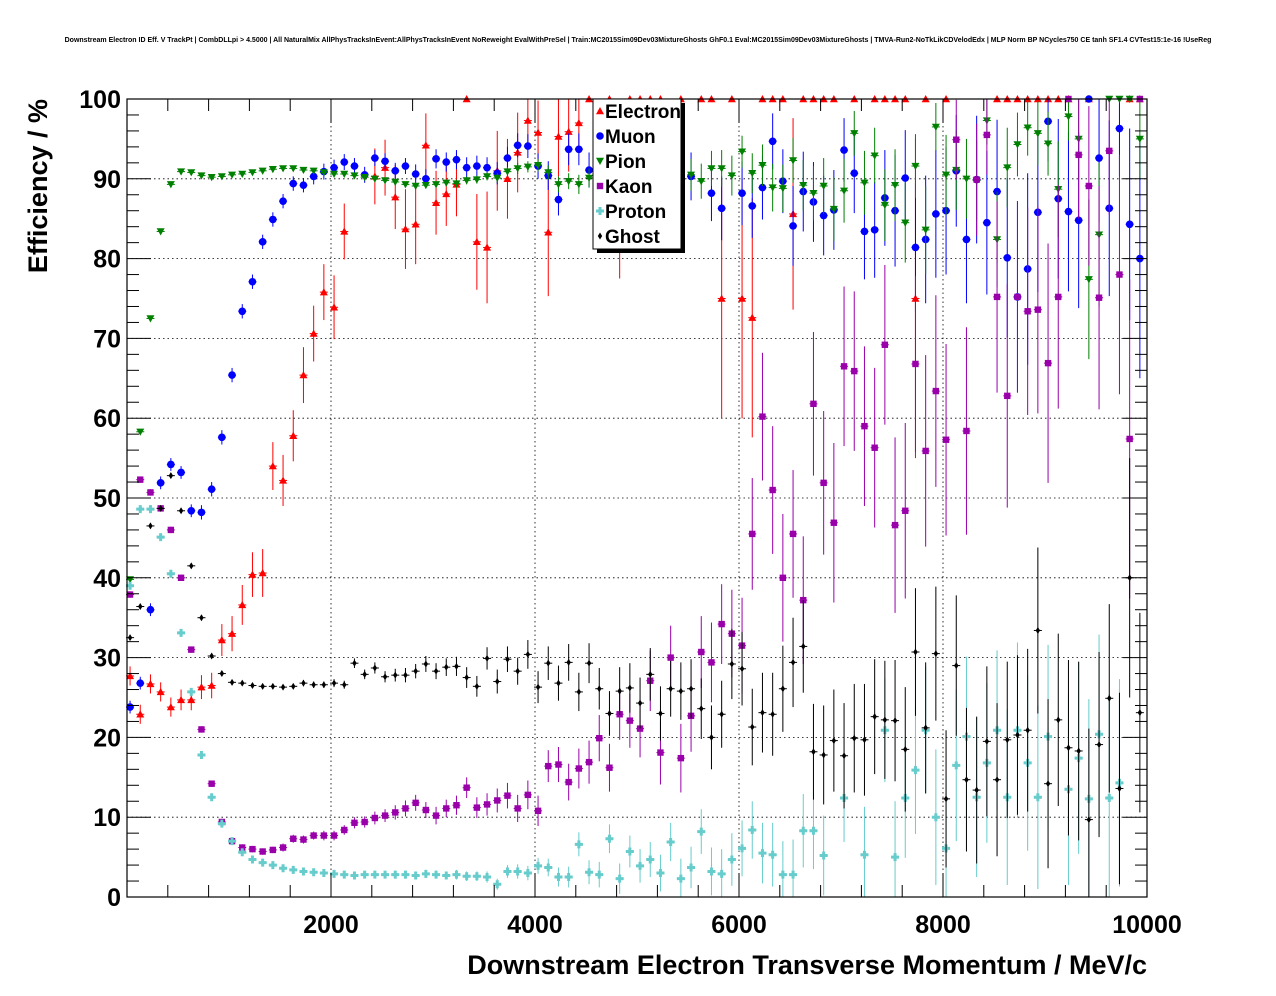 Image resolution: width=1276 pixels, height=996 pixels. What do you see at coordinates (107, 659) in the screenshot?
I see `y-tick-label: 30` at bounding box center [107, 659].